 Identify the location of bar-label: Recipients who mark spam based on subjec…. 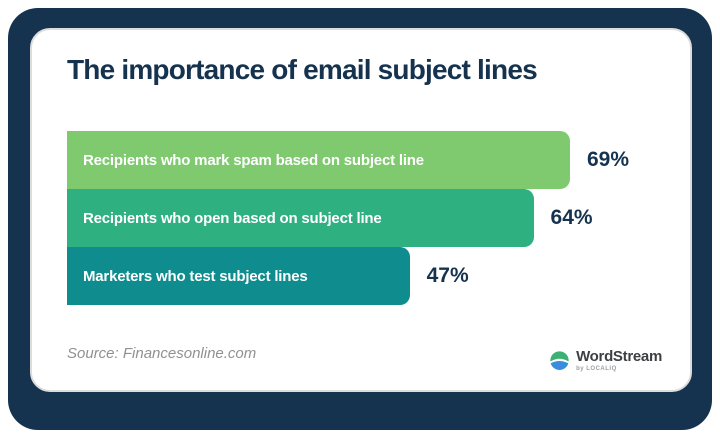
(253, 160).